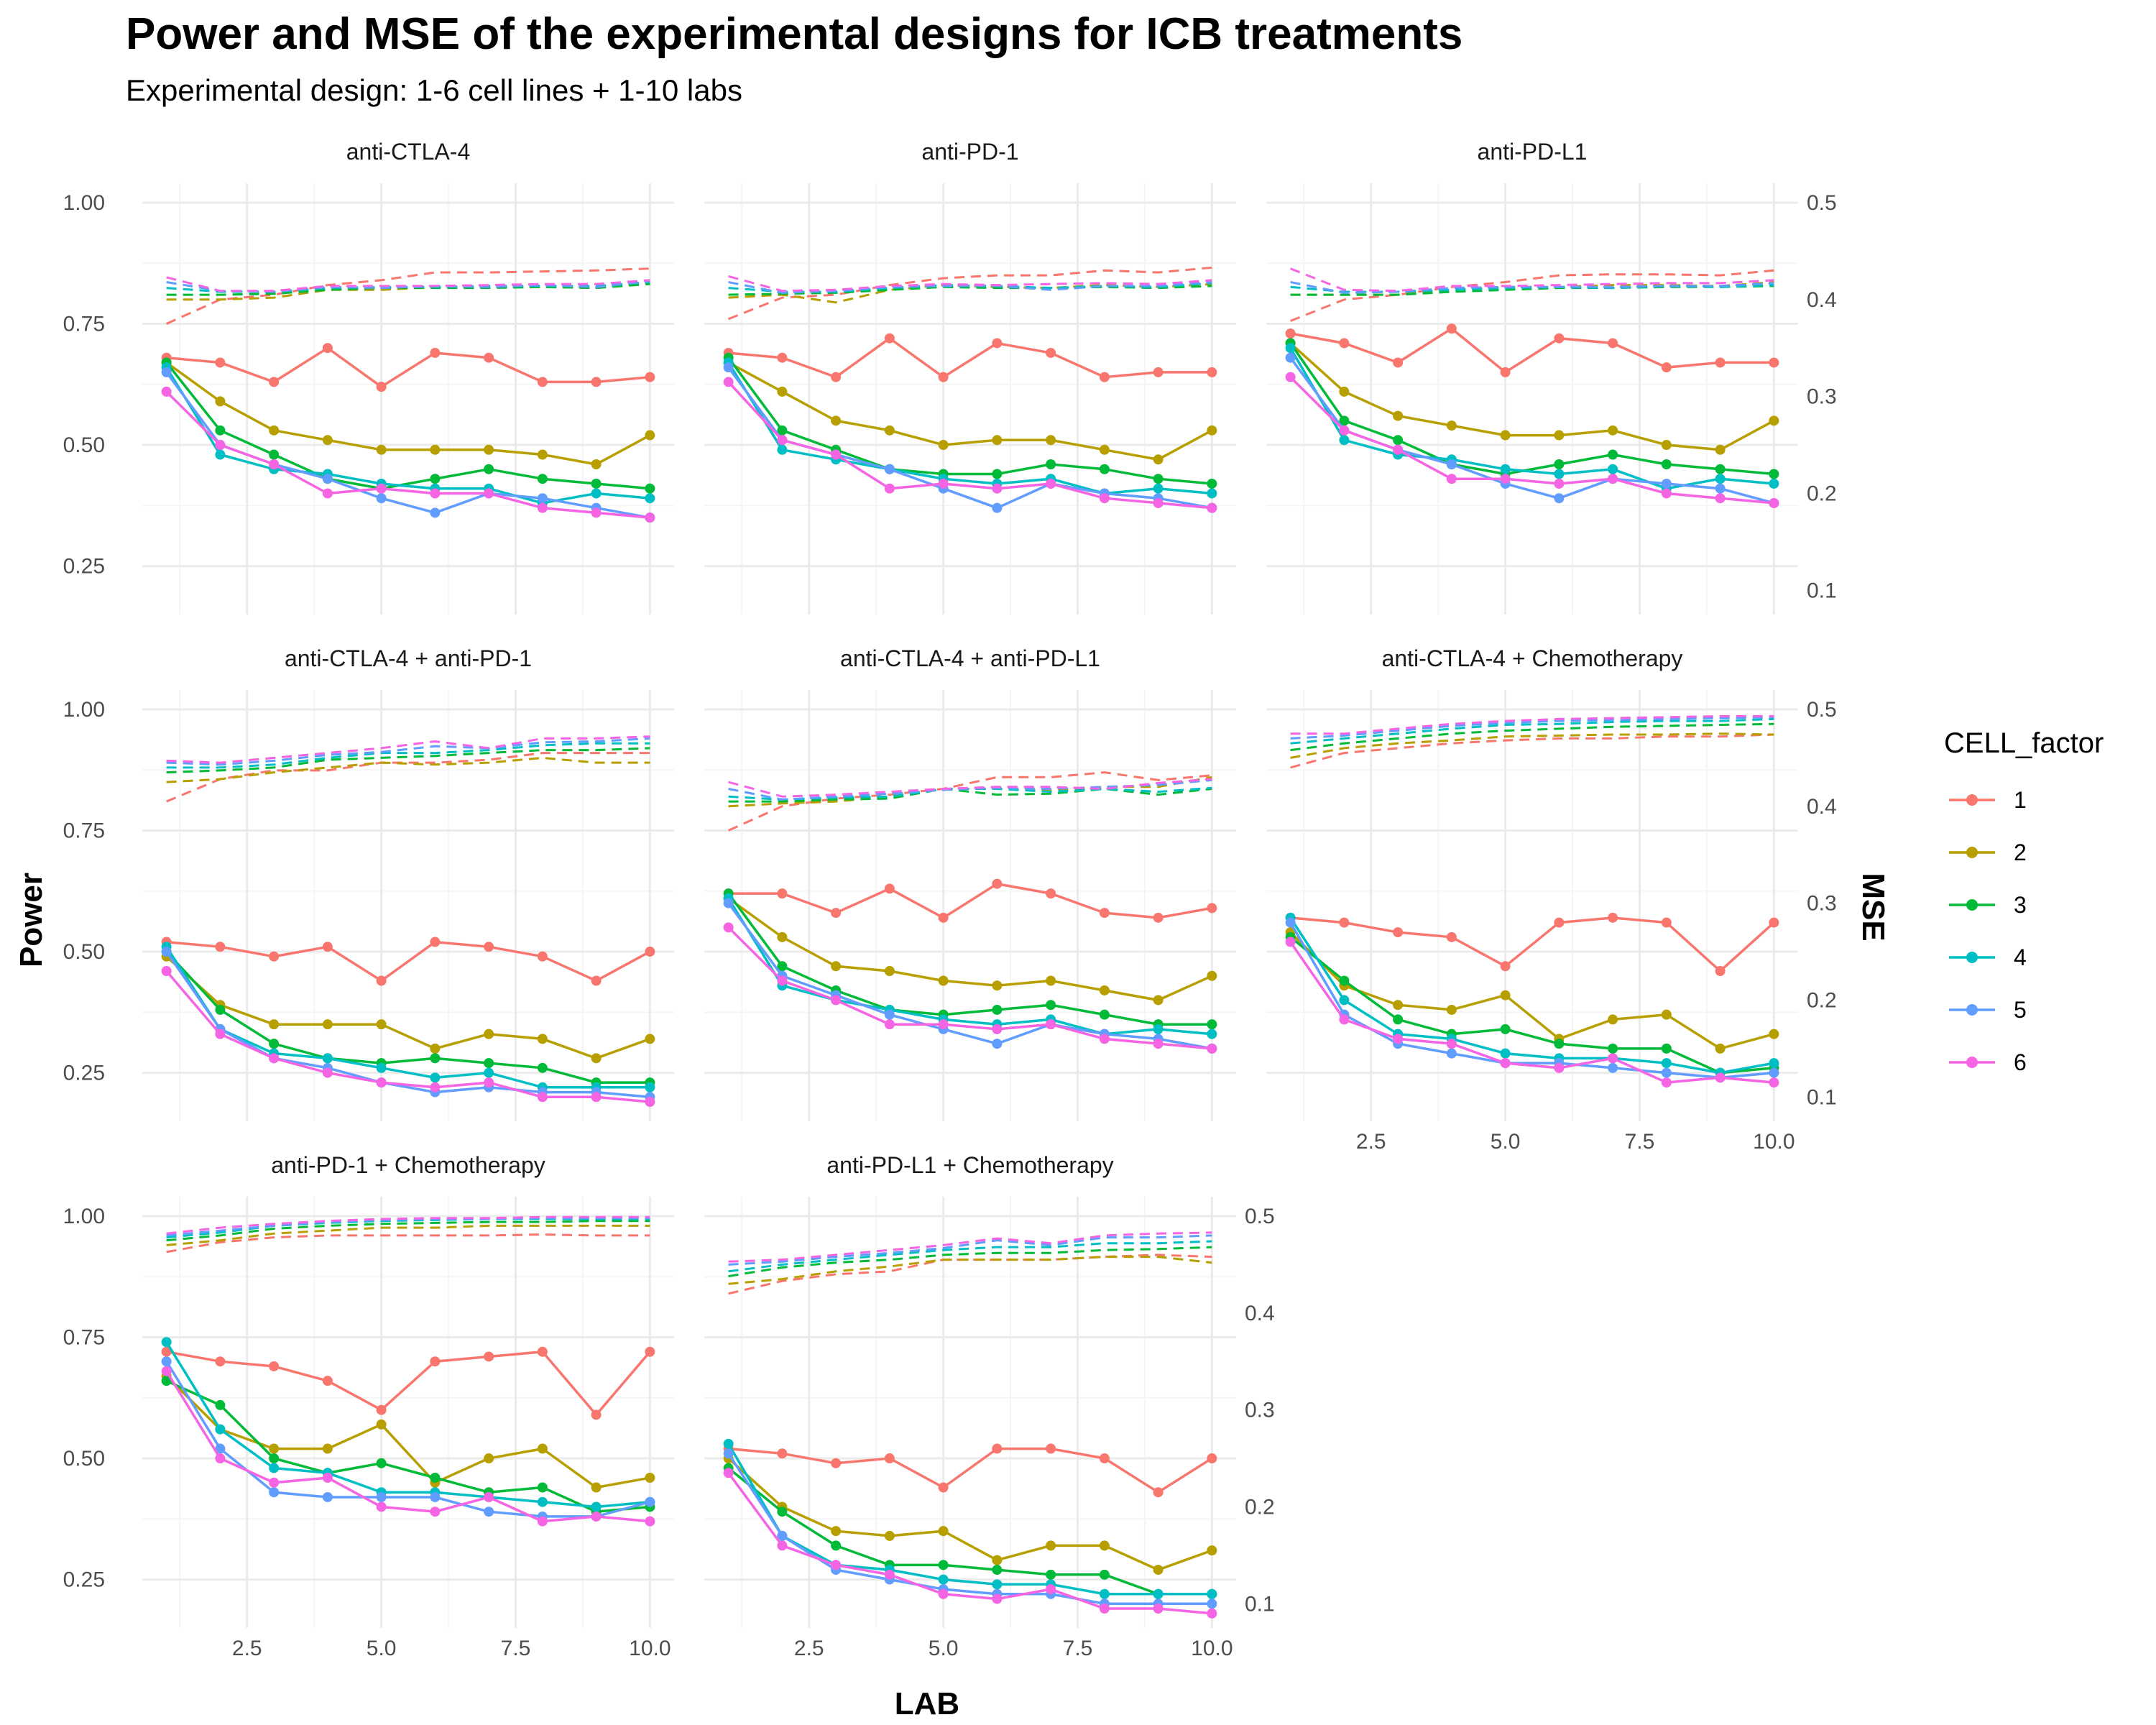 The image size is (2156, 1725). Describe the element at coordinates (1822, 807) in the screenshot. I see `y2-tick-label: 0.4` at that location.